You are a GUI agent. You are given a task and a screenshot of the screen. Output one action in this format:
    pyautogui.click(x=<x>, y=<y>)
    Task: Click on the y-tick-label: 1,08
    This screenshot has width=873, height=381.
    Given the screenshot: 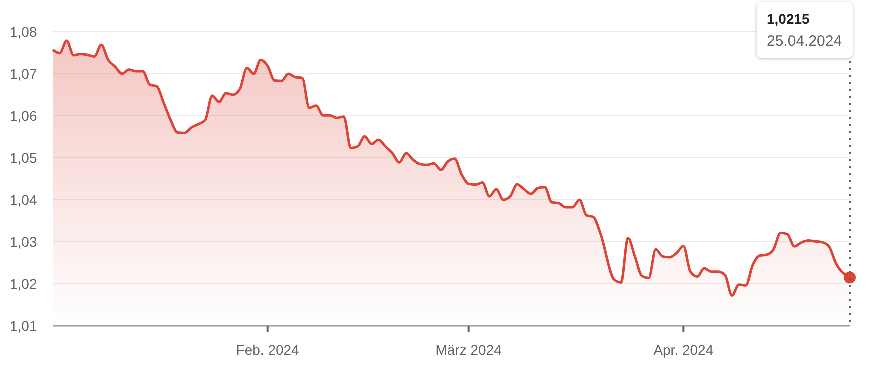 What is the action you would take?
    pyautogui.click(x=24, y=32)
    